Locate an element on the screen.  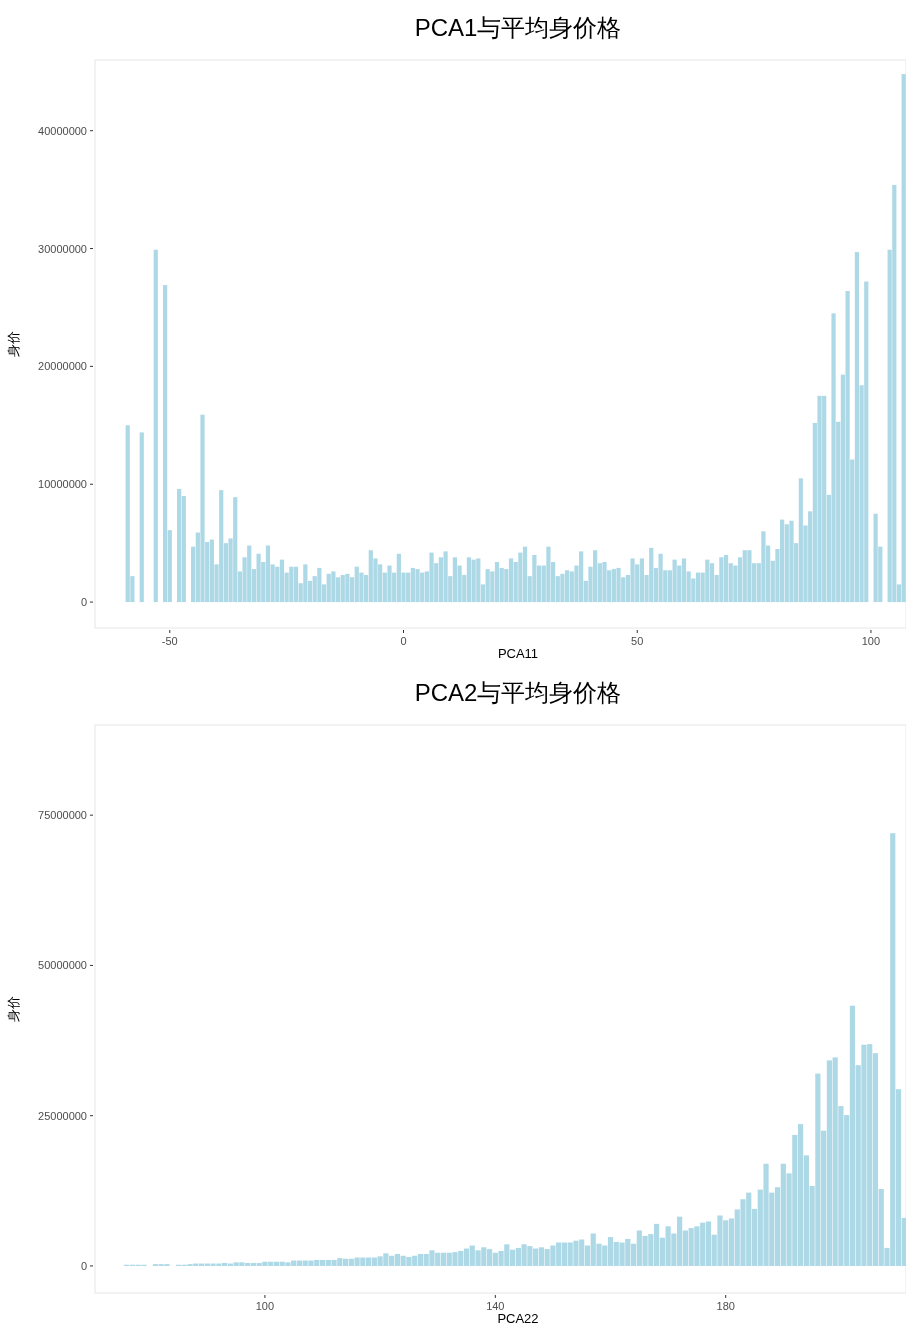
x-tick-label: -50 is located at coordinates (169, 641).